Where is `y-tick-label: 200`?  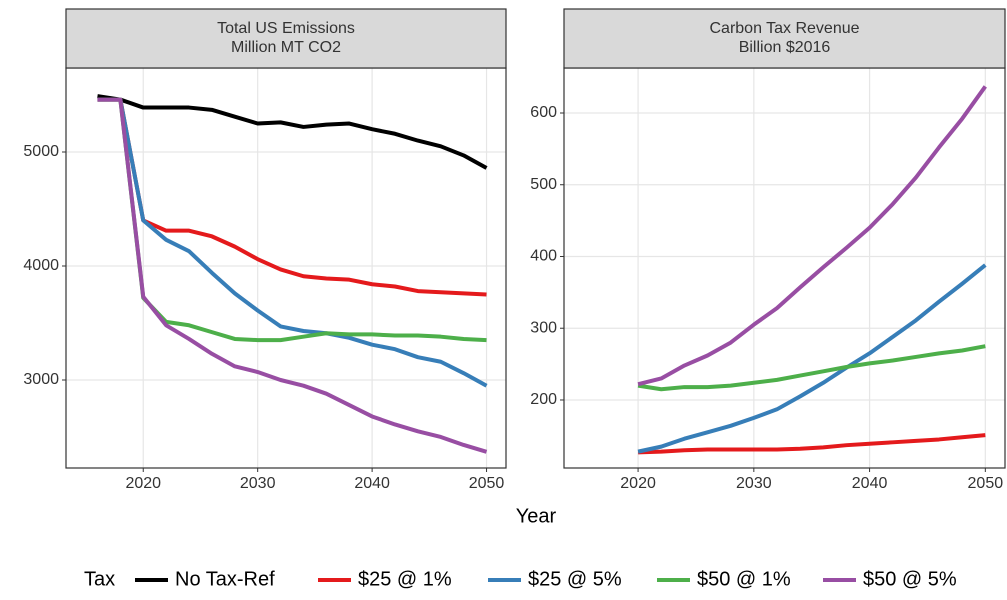 y-tick-label: 200 is located at coordinates (543, 399).